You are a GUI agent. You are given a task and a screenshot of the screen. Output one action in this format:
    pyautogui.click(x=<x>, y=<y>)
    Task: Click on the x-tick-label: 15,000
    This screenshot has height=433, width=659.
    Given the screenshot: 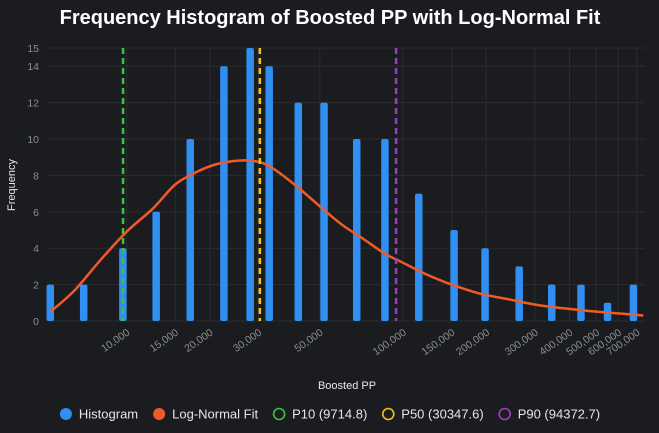 What is the action you would take?
    pyautogui.click(x=164, y=341)
    